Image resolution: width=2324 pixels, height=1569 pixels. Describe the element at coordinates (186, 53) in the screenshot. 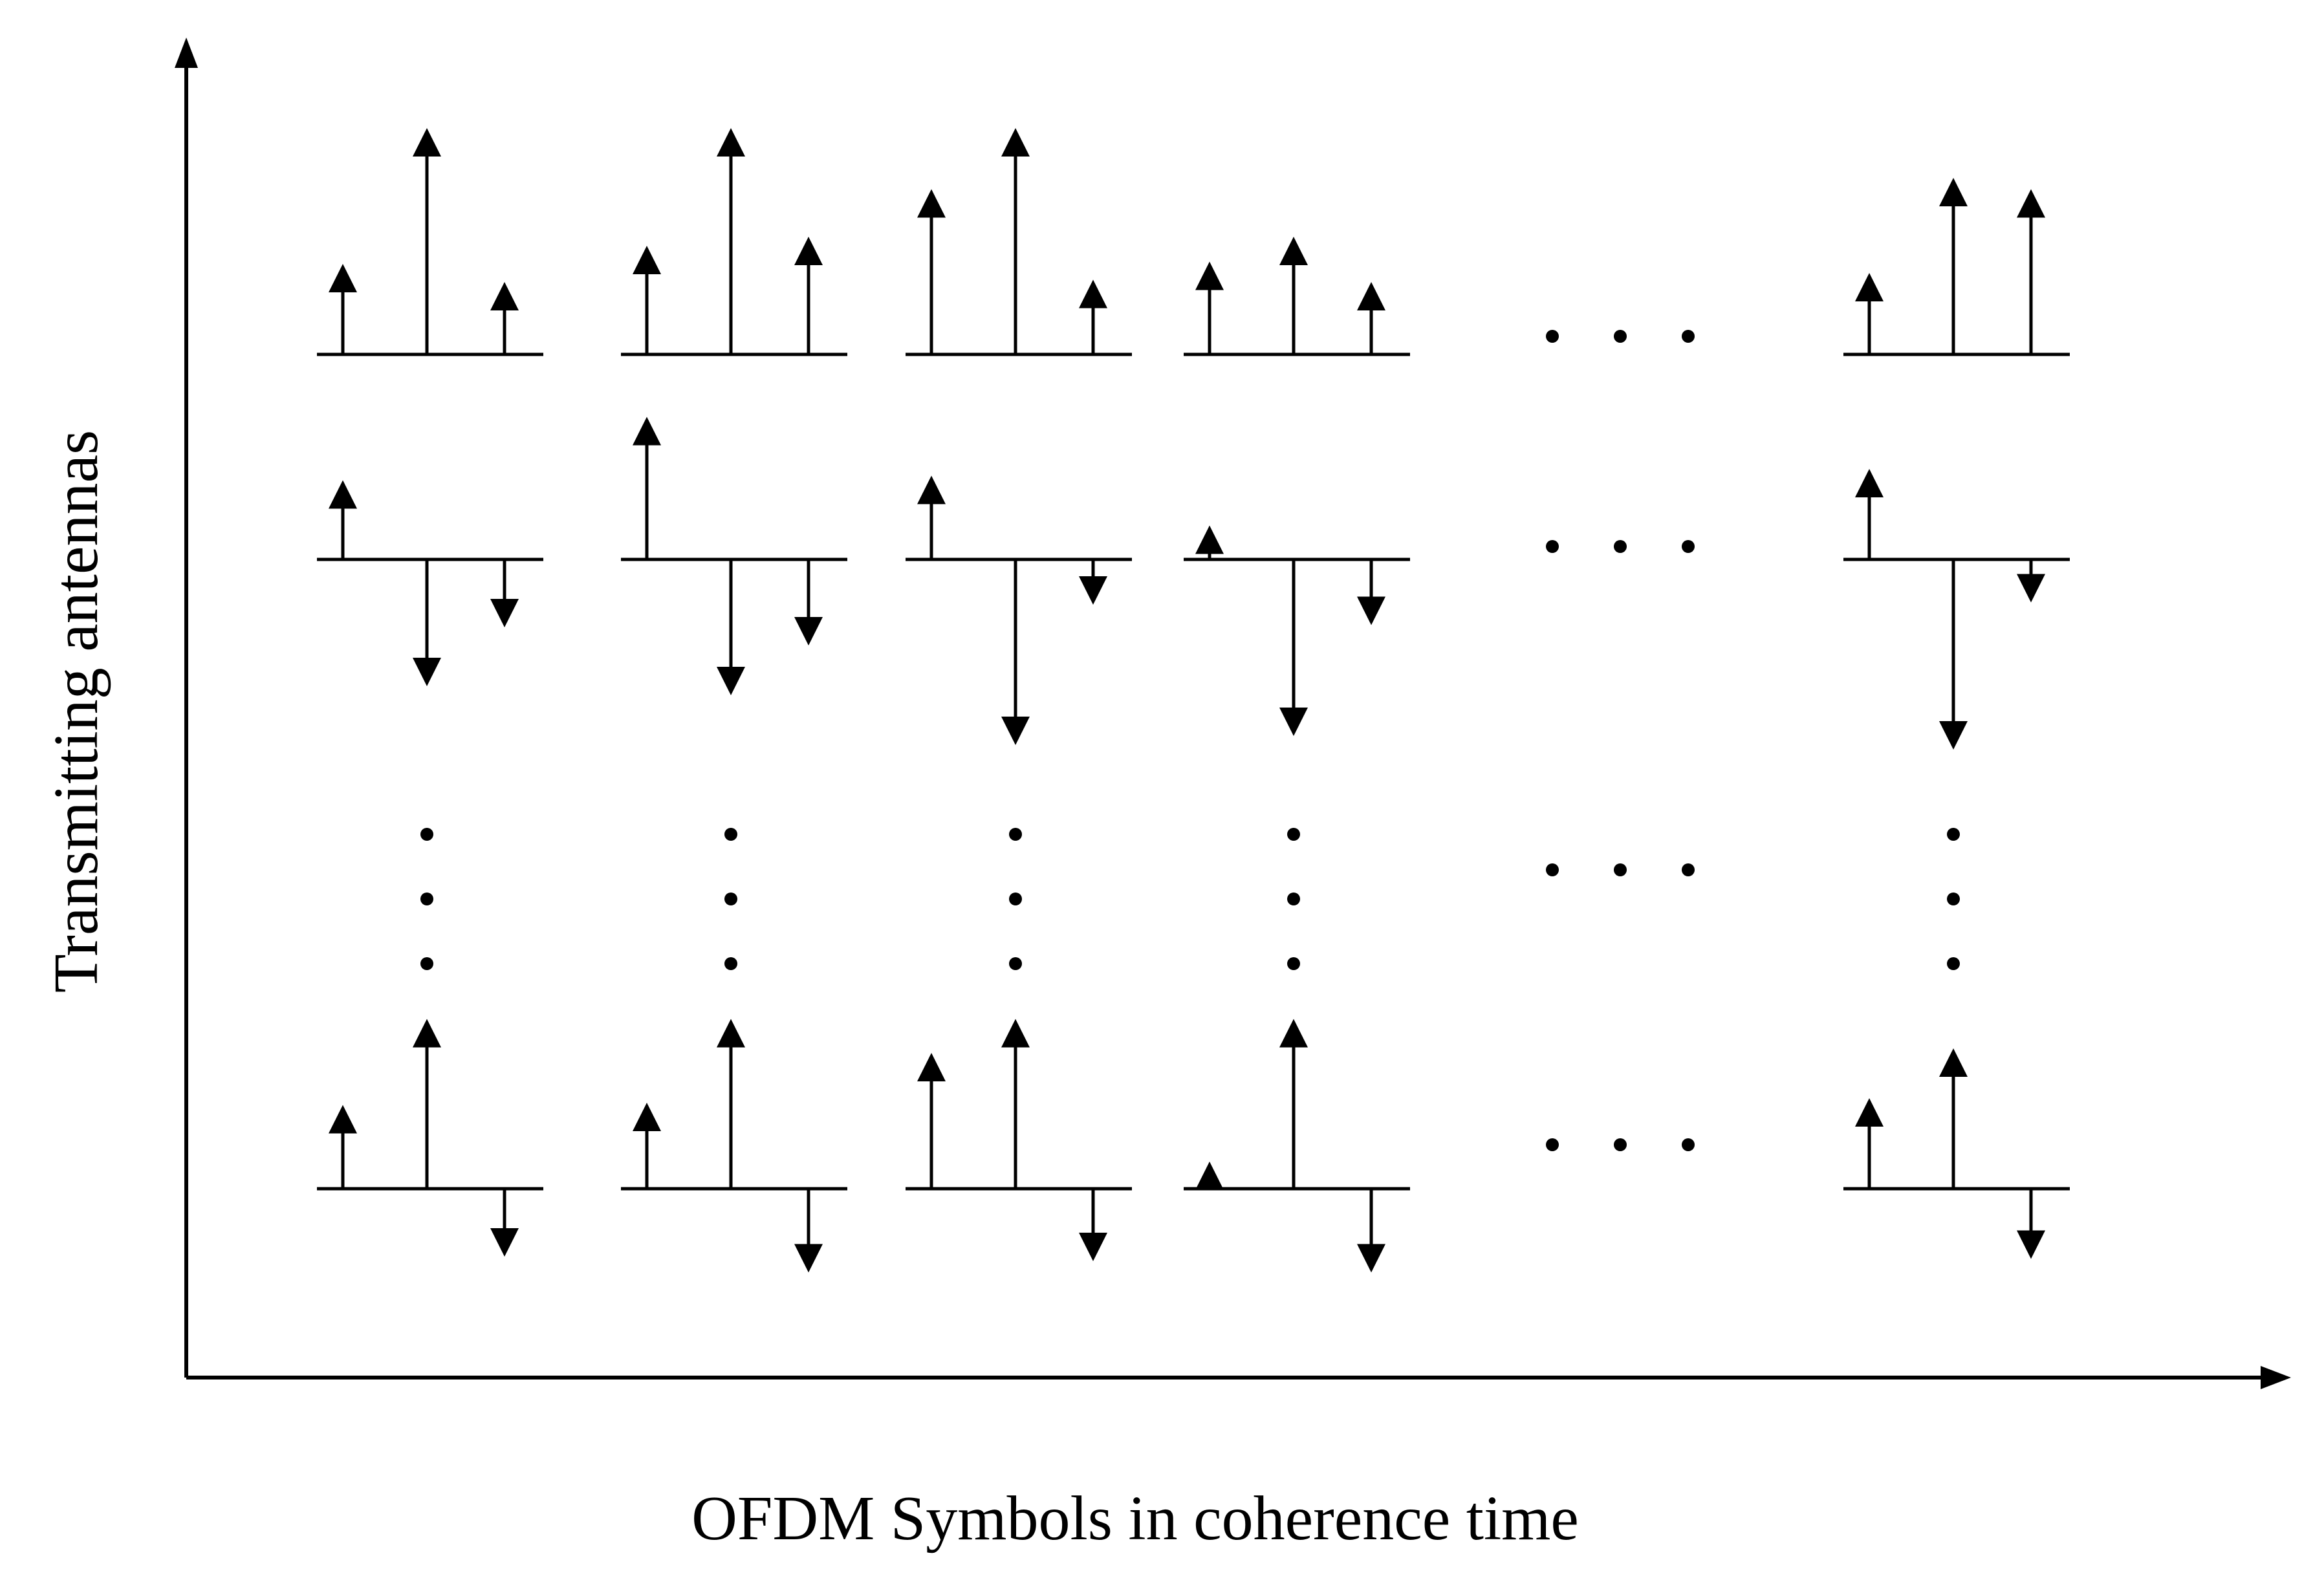

I see `y-axis-arrowhead` at that location.